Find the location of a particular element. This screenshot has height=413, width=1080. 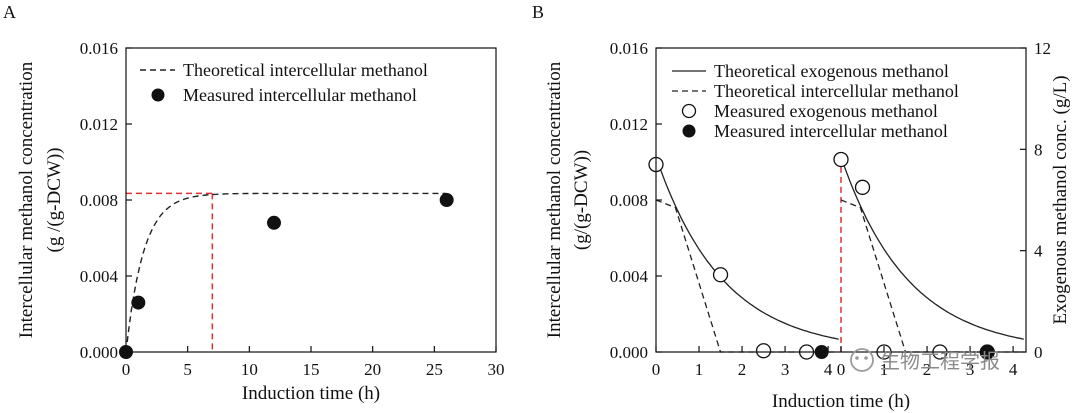

panel-a-x-axis: 0 5 10 15 20 25 30 is located at coordinates (313, 362).